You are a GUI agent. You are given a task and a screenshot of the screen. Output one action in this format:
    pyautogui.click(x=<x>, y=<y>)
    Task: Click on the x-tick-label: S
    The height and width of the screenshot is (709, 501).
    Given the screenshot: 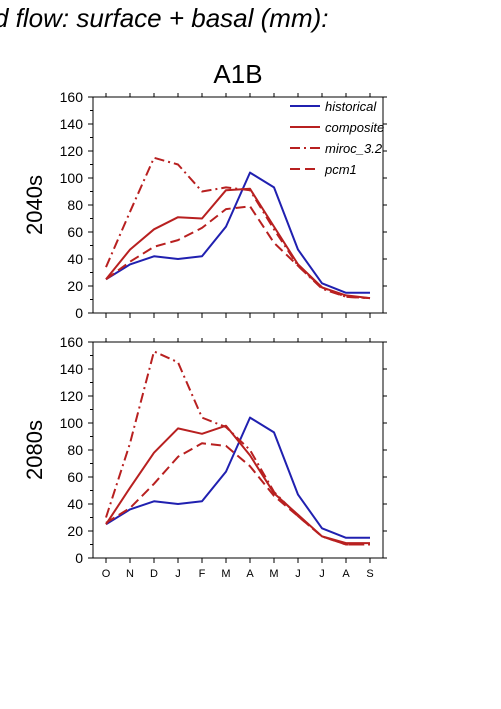 What is the action you would take?
    pyautogui.click(x=369, y=574)
    